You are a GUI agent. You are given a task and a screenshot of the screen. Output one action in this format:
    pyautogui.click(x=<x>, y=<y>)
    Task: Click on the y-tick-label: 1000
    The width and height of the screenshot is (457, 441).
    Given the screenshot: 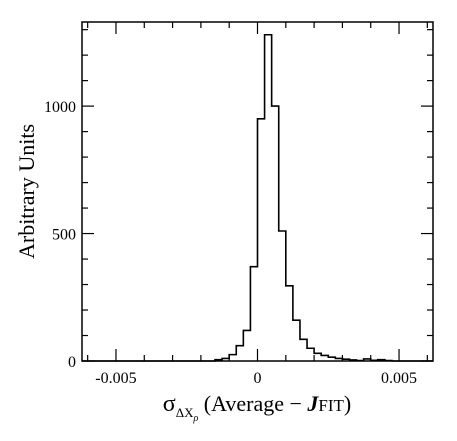 What is the action you would take?
    pyautogui.click(x=60, y=107)
    